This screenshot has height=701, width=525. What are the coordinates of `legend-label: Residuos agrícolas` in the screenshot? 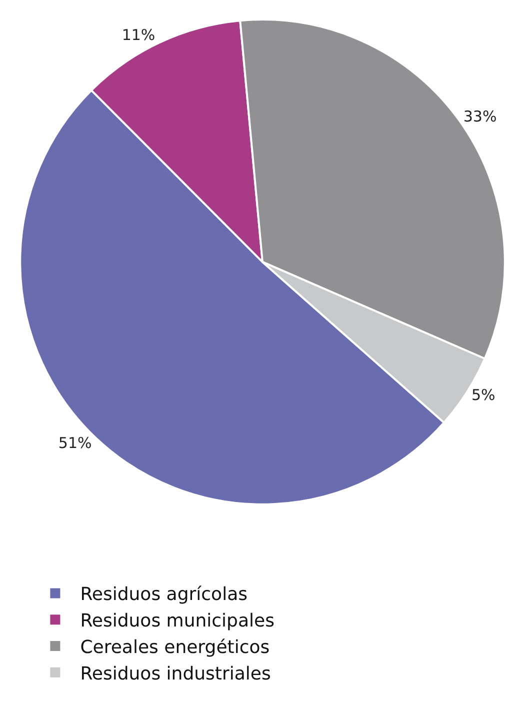 It's located at (164, 595).